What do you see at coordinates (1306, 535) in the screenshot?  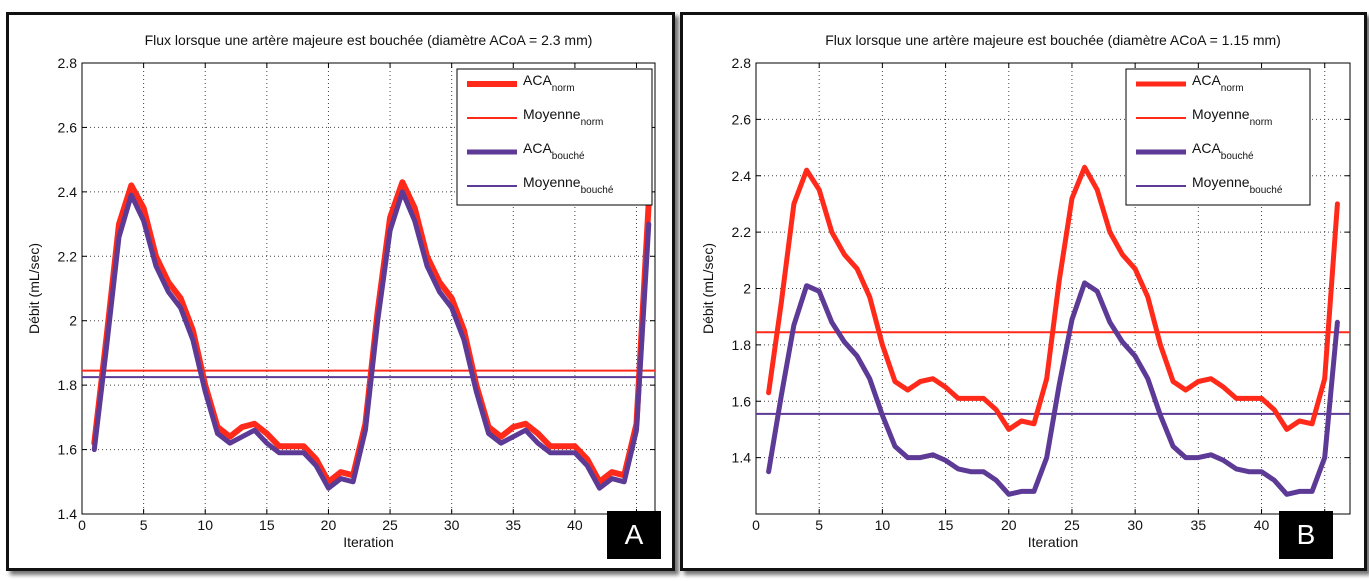 I see `panel-label-b: B` at bounding box center [1306, 535].